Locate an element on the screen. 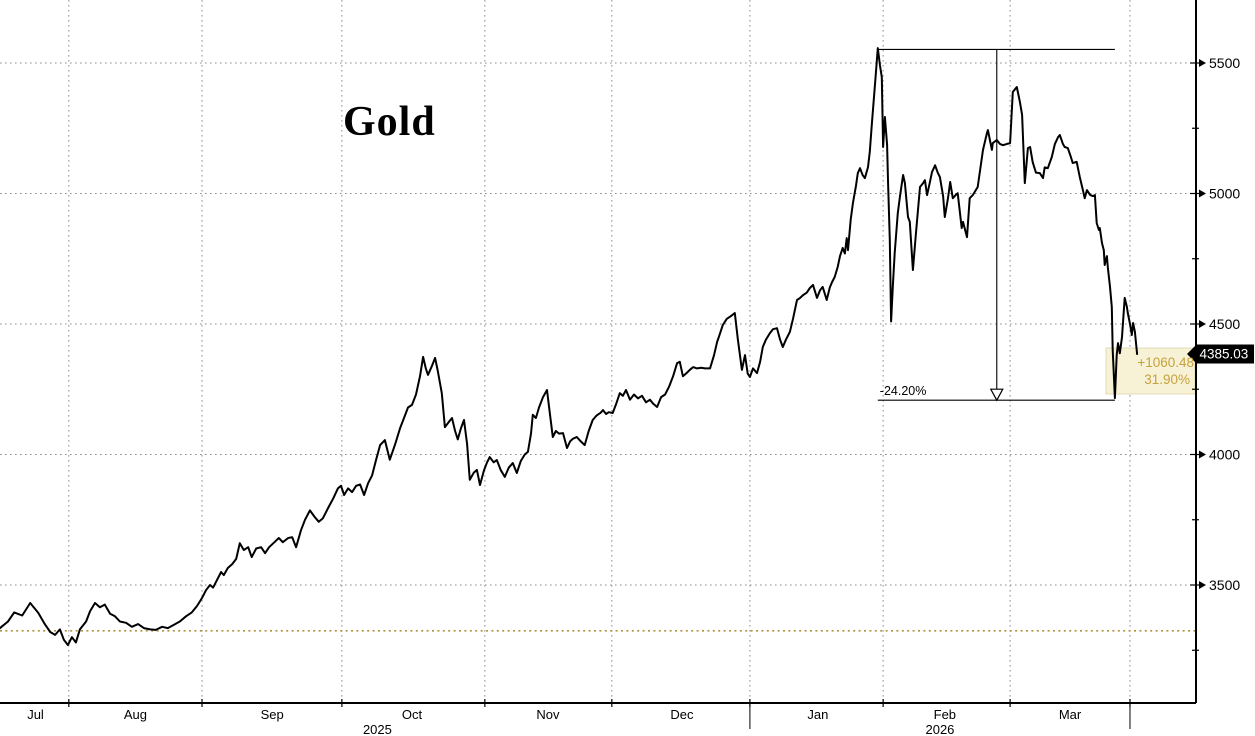  year-label-2025: 2025 is located at coordinates (377, 729).